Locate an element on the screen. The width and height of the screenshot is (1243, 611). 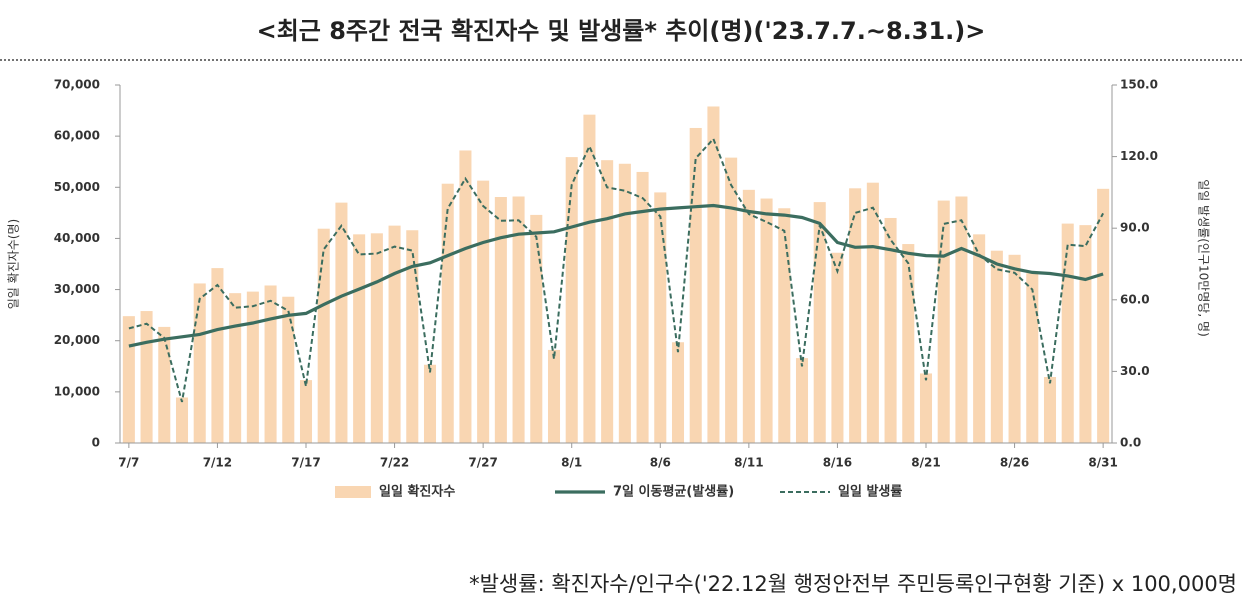
x-tick-label: 8/16 is located at coordinates (837, 463).